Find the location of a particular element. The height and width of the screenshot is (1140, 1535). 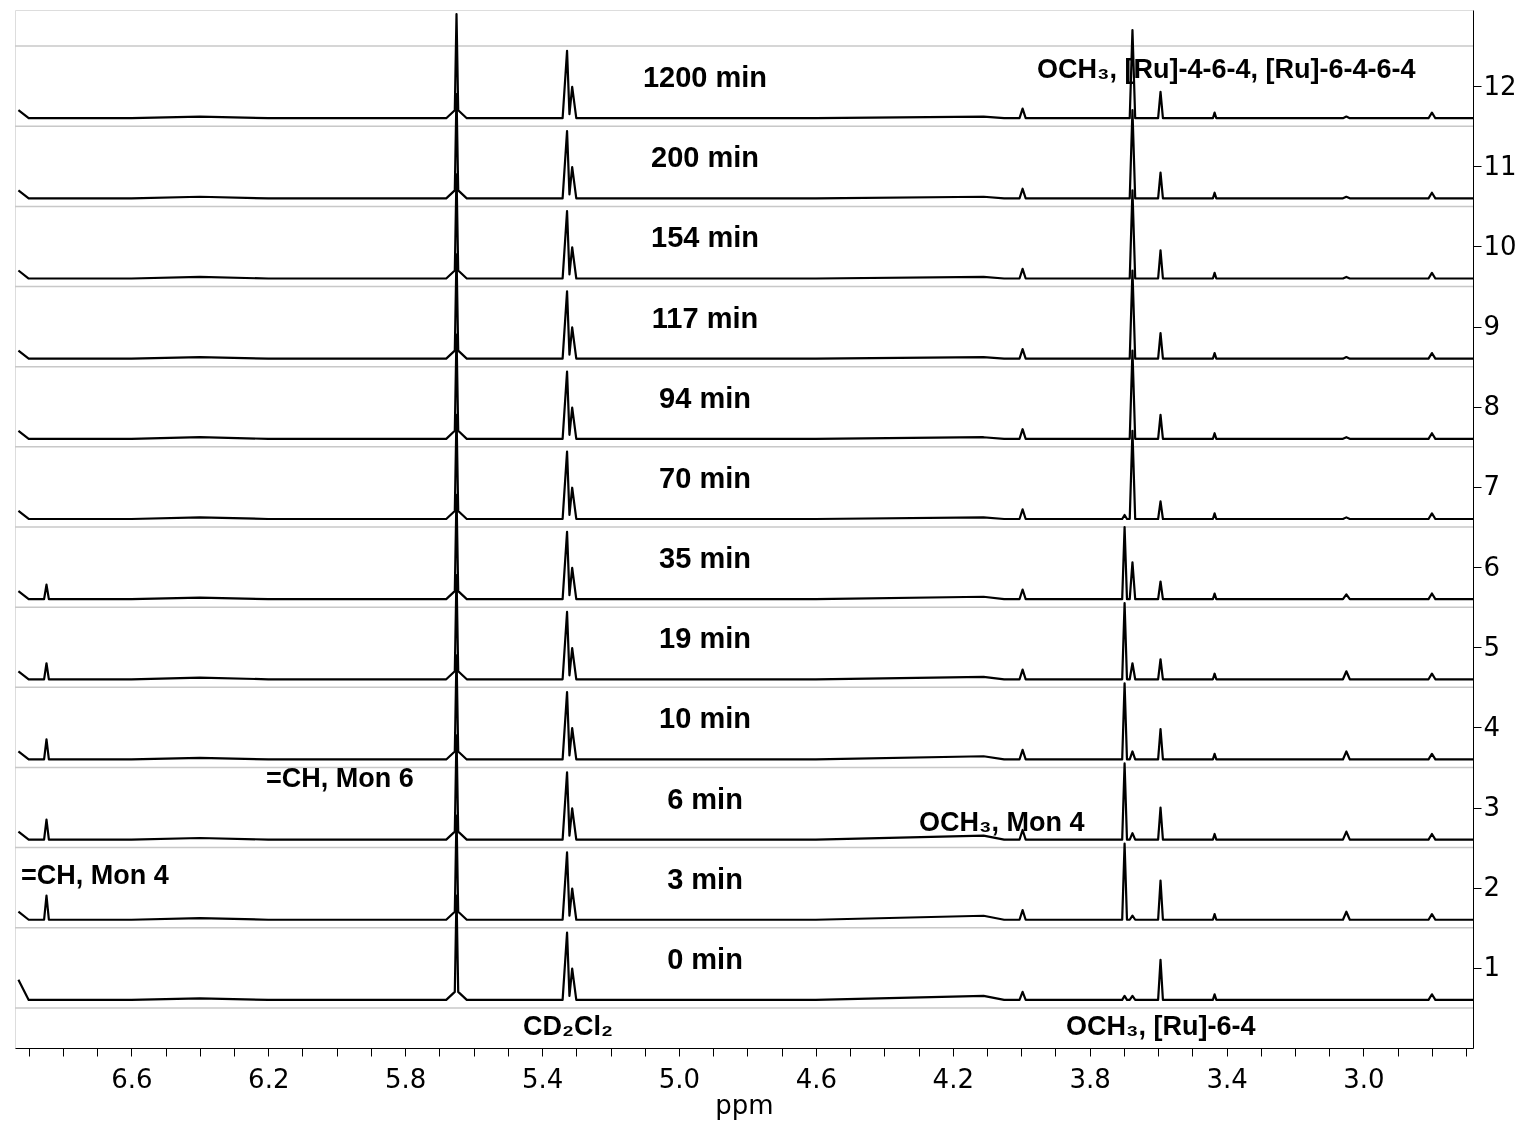

x-tick-label: 6.6 is located at coordinates (132, 1078).